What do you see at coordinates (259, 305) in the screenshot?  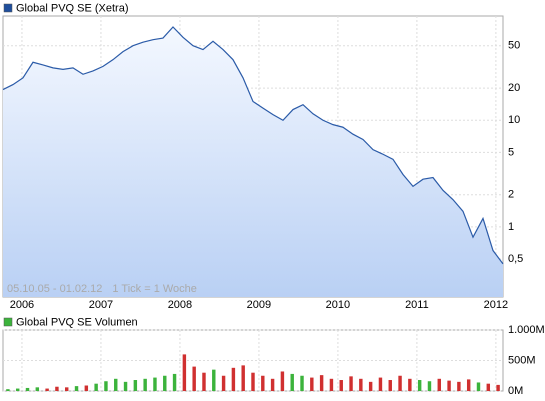 I see `x-tick-label: 2009` at bounding box center [259, 305].